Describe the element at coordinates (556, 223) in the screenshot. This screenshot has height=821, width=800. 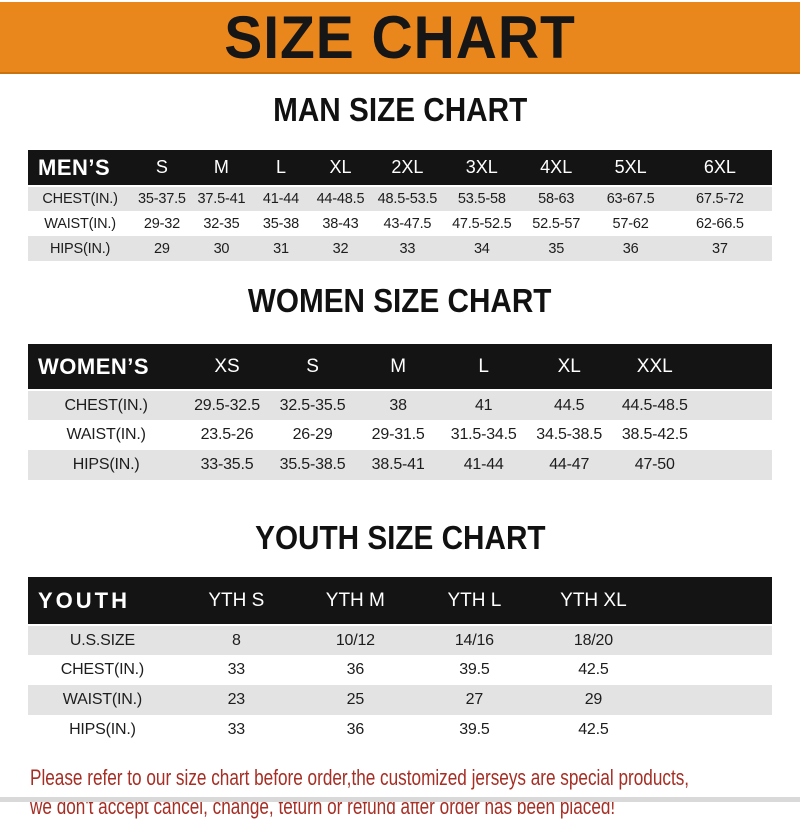
I see `value-cell: 52.5-57` at that location.